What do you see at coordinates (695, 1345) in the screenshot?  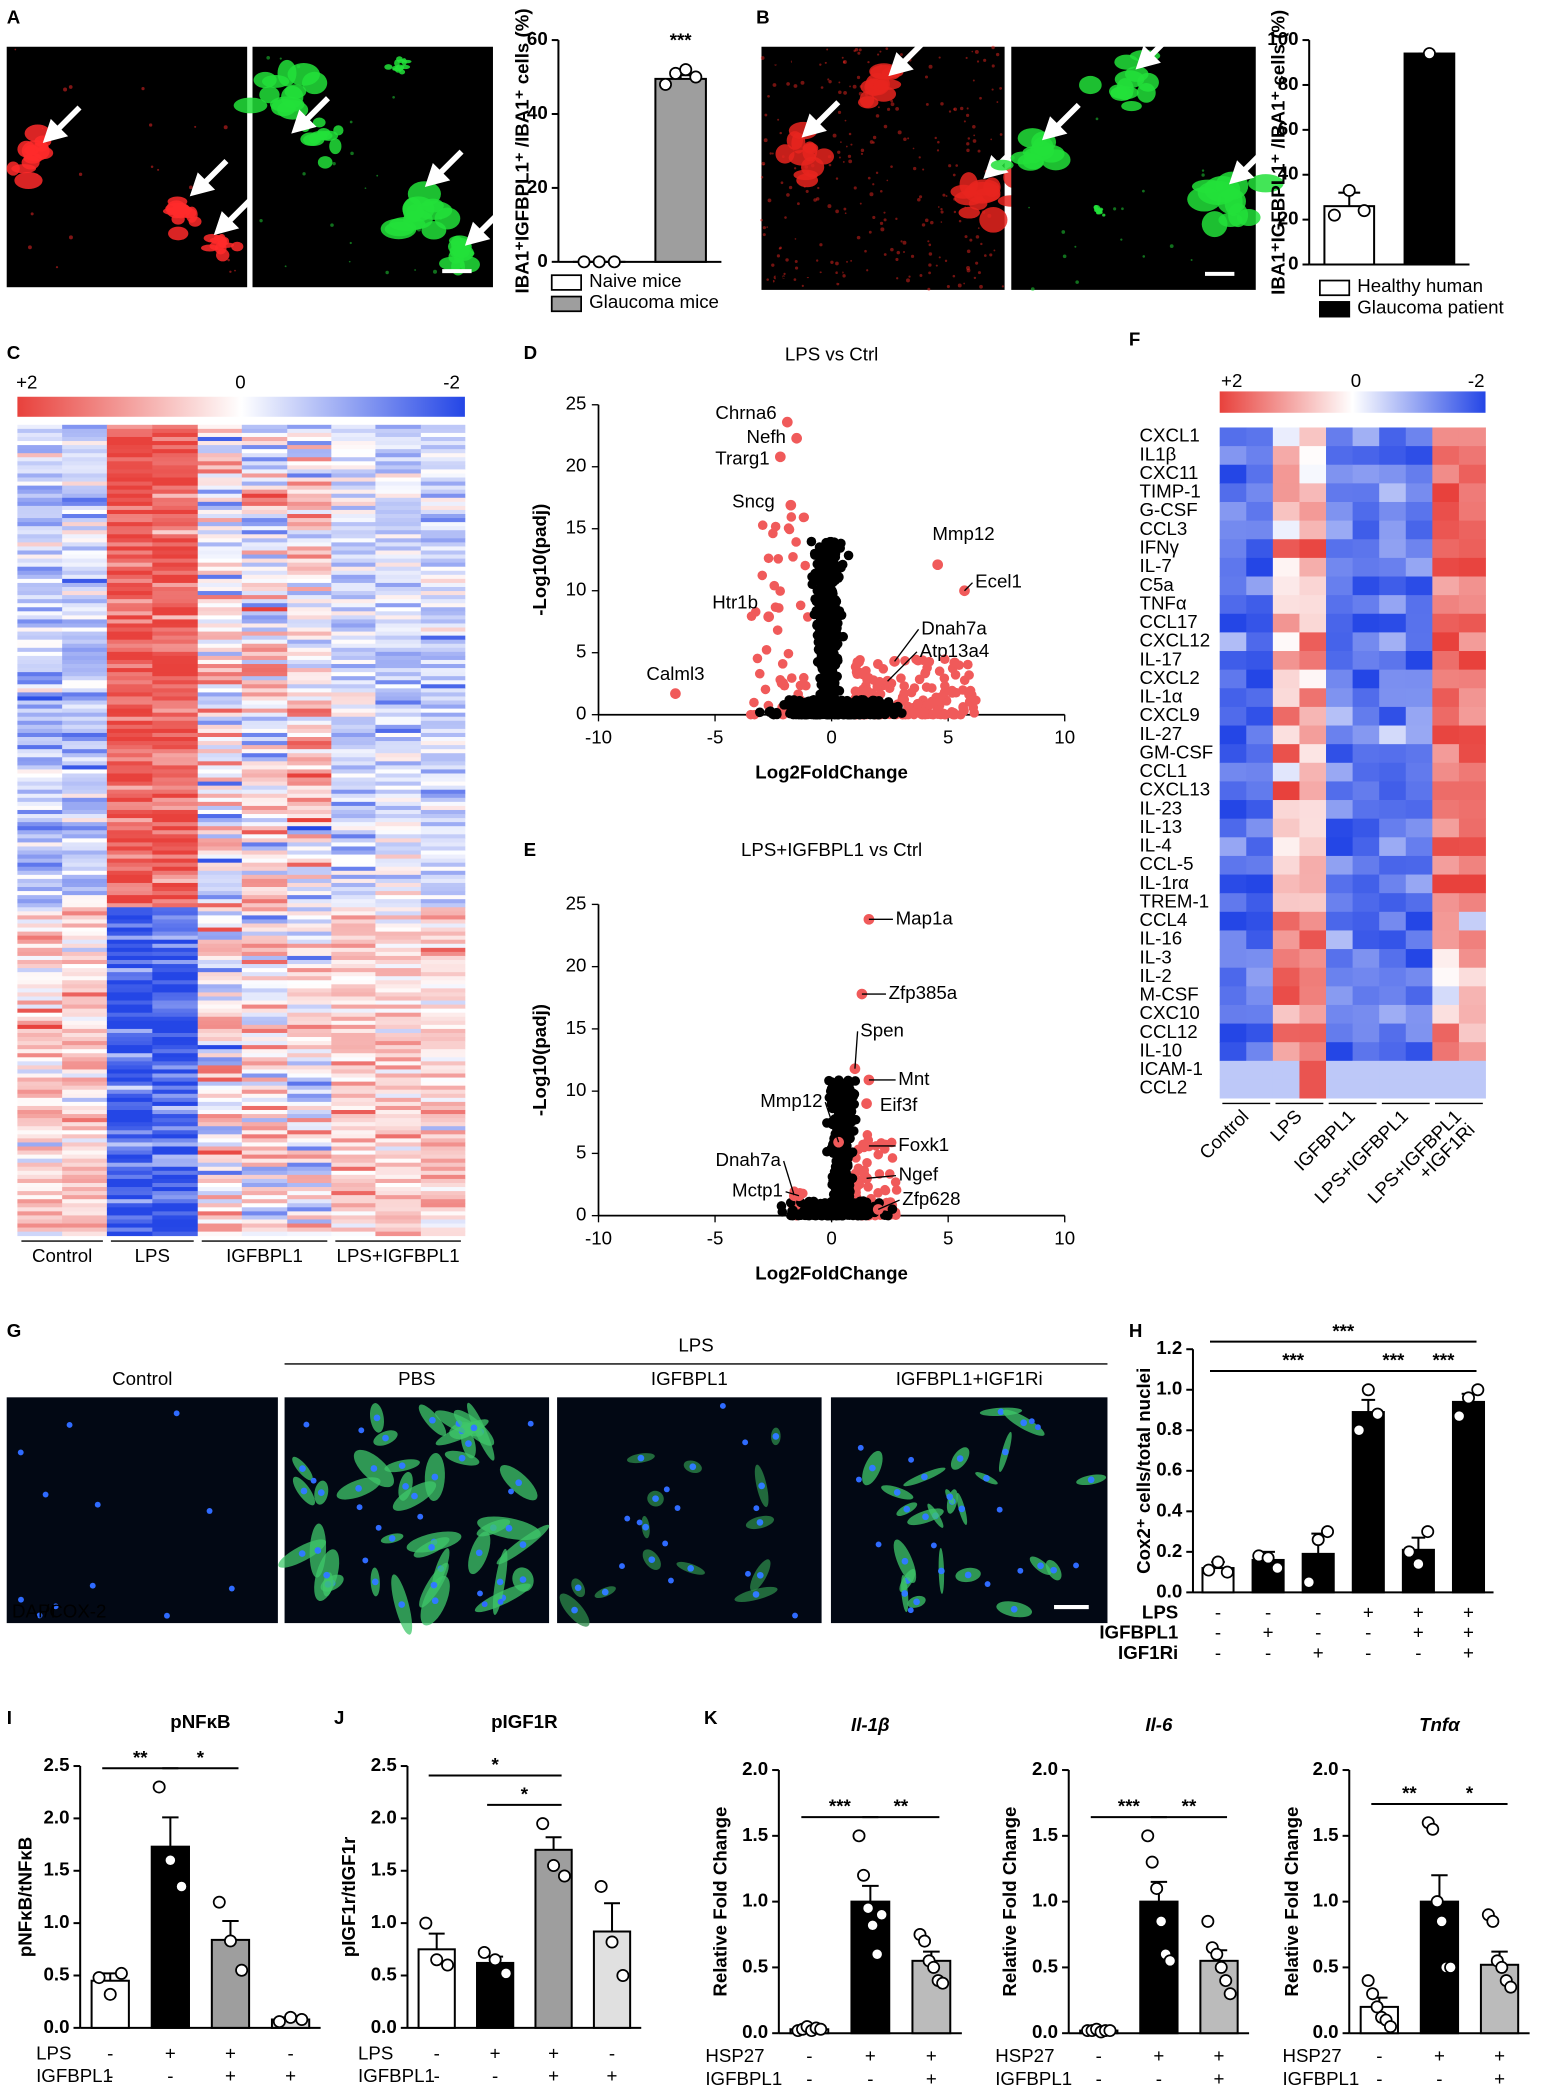 I see `group-label: LPS` at bounding box center [695, 1345].